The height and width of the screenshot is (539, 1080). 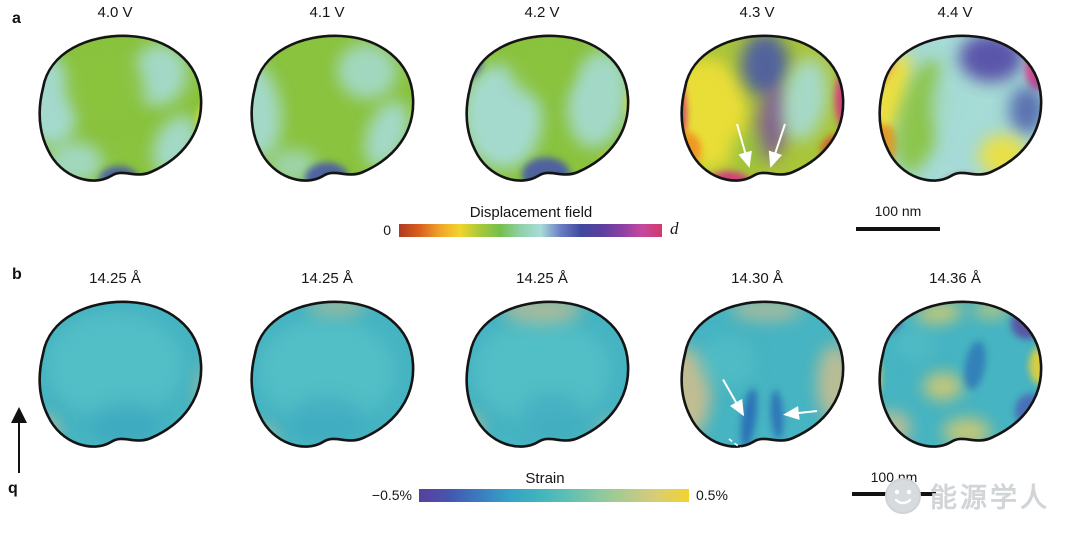 I want to click on particle-b5-map, so click(x=955, y=379).